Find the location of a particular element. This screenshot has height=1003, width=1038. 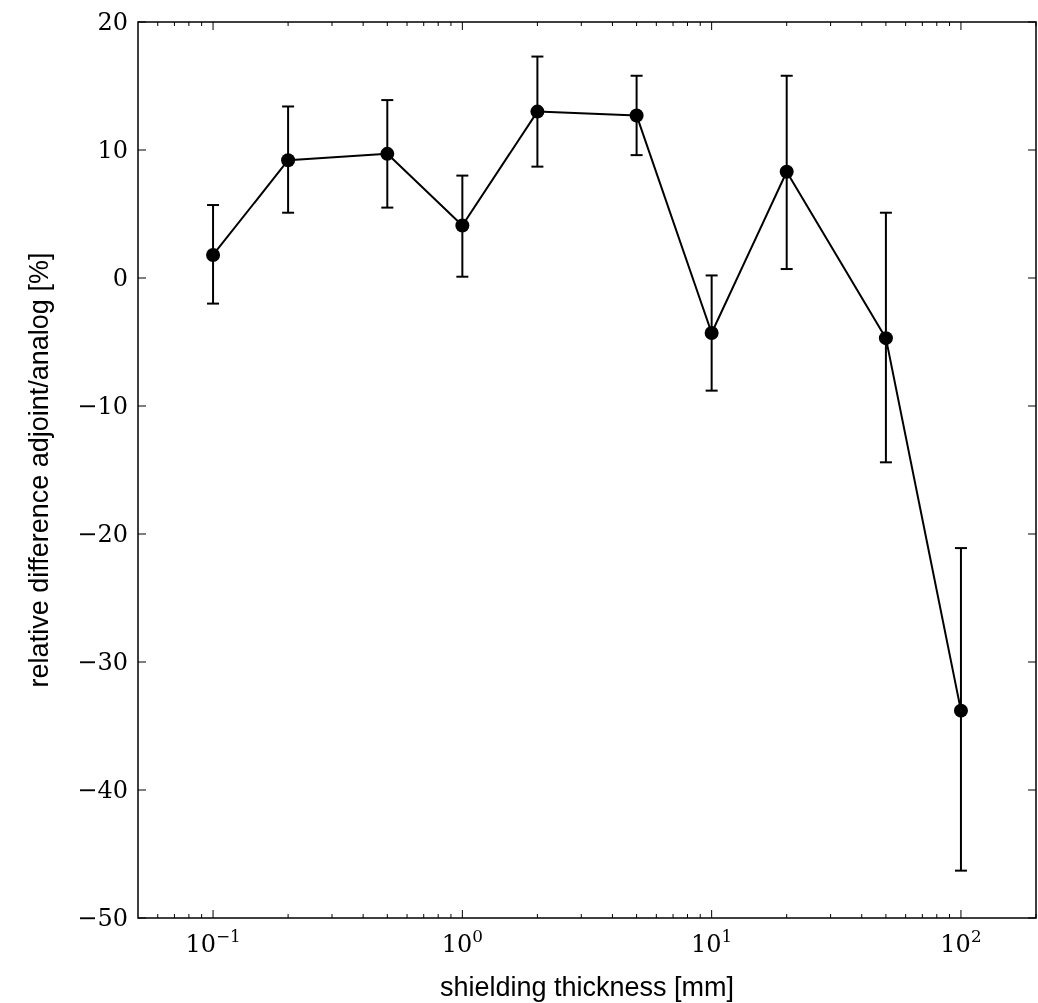

y-tick-label: −40 is located at coordinates (102, 790).